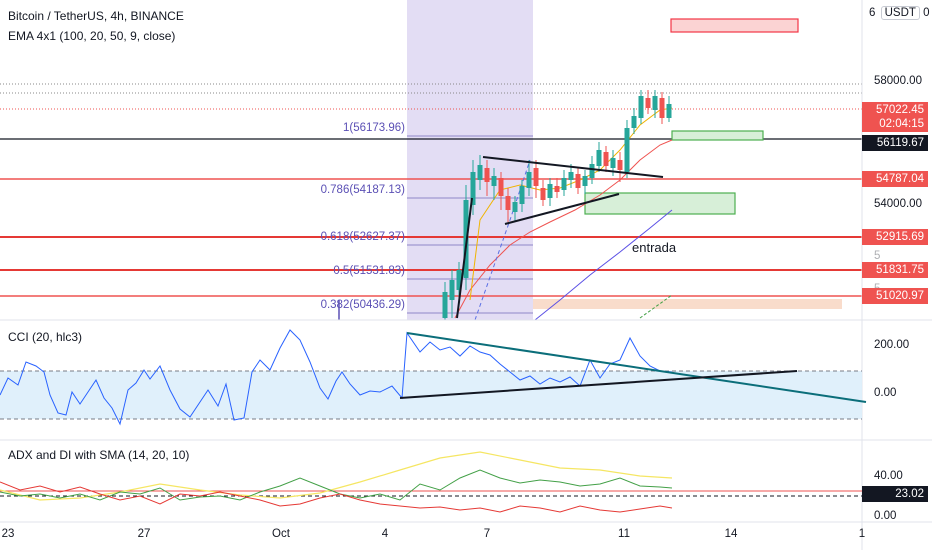 This screenshot has width=932, height=555. What do you see at coordinates (45, 337) in the screenshot?
I see `cci-indicator-label: CCI (20, hlc3)` at bounding box center [45, 337].